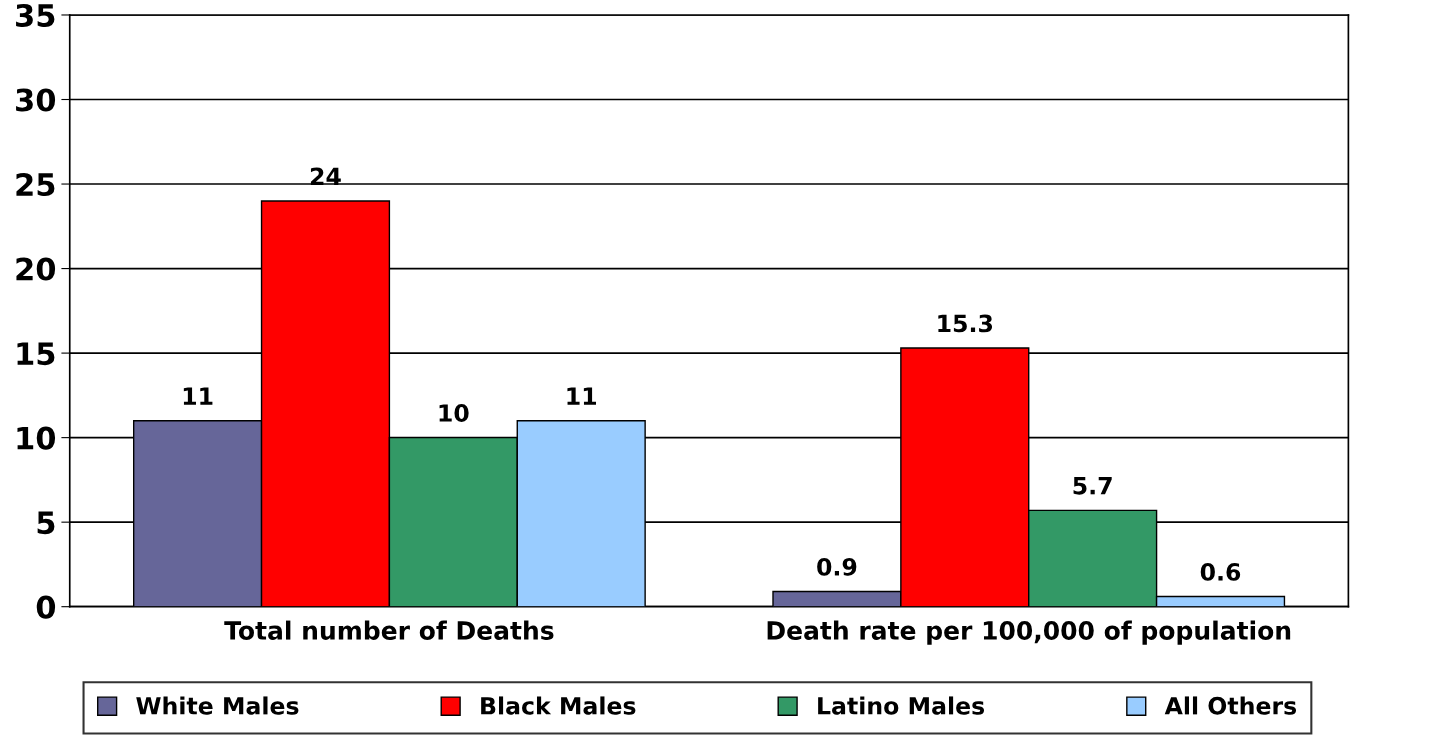 Image resolution: width=1453 pixels, height=749 pixels. What do you see at coordinates (36, 269) in the screenshot?
I see `y-tick-label: 20` at bounding box center [36, 269].